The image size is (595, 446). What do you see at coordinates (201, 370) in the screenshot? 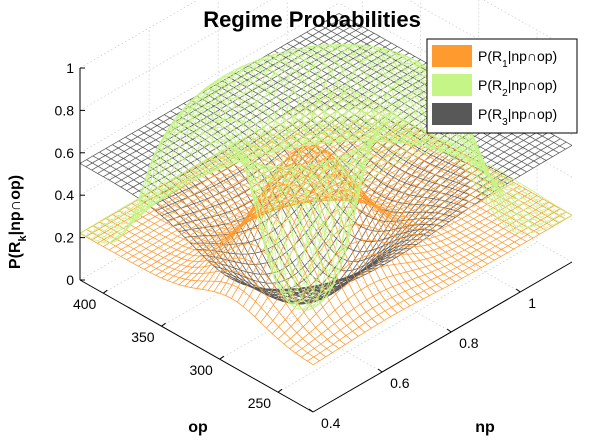
I see `x-tick-label: 300` at bounding box center [201, 370].